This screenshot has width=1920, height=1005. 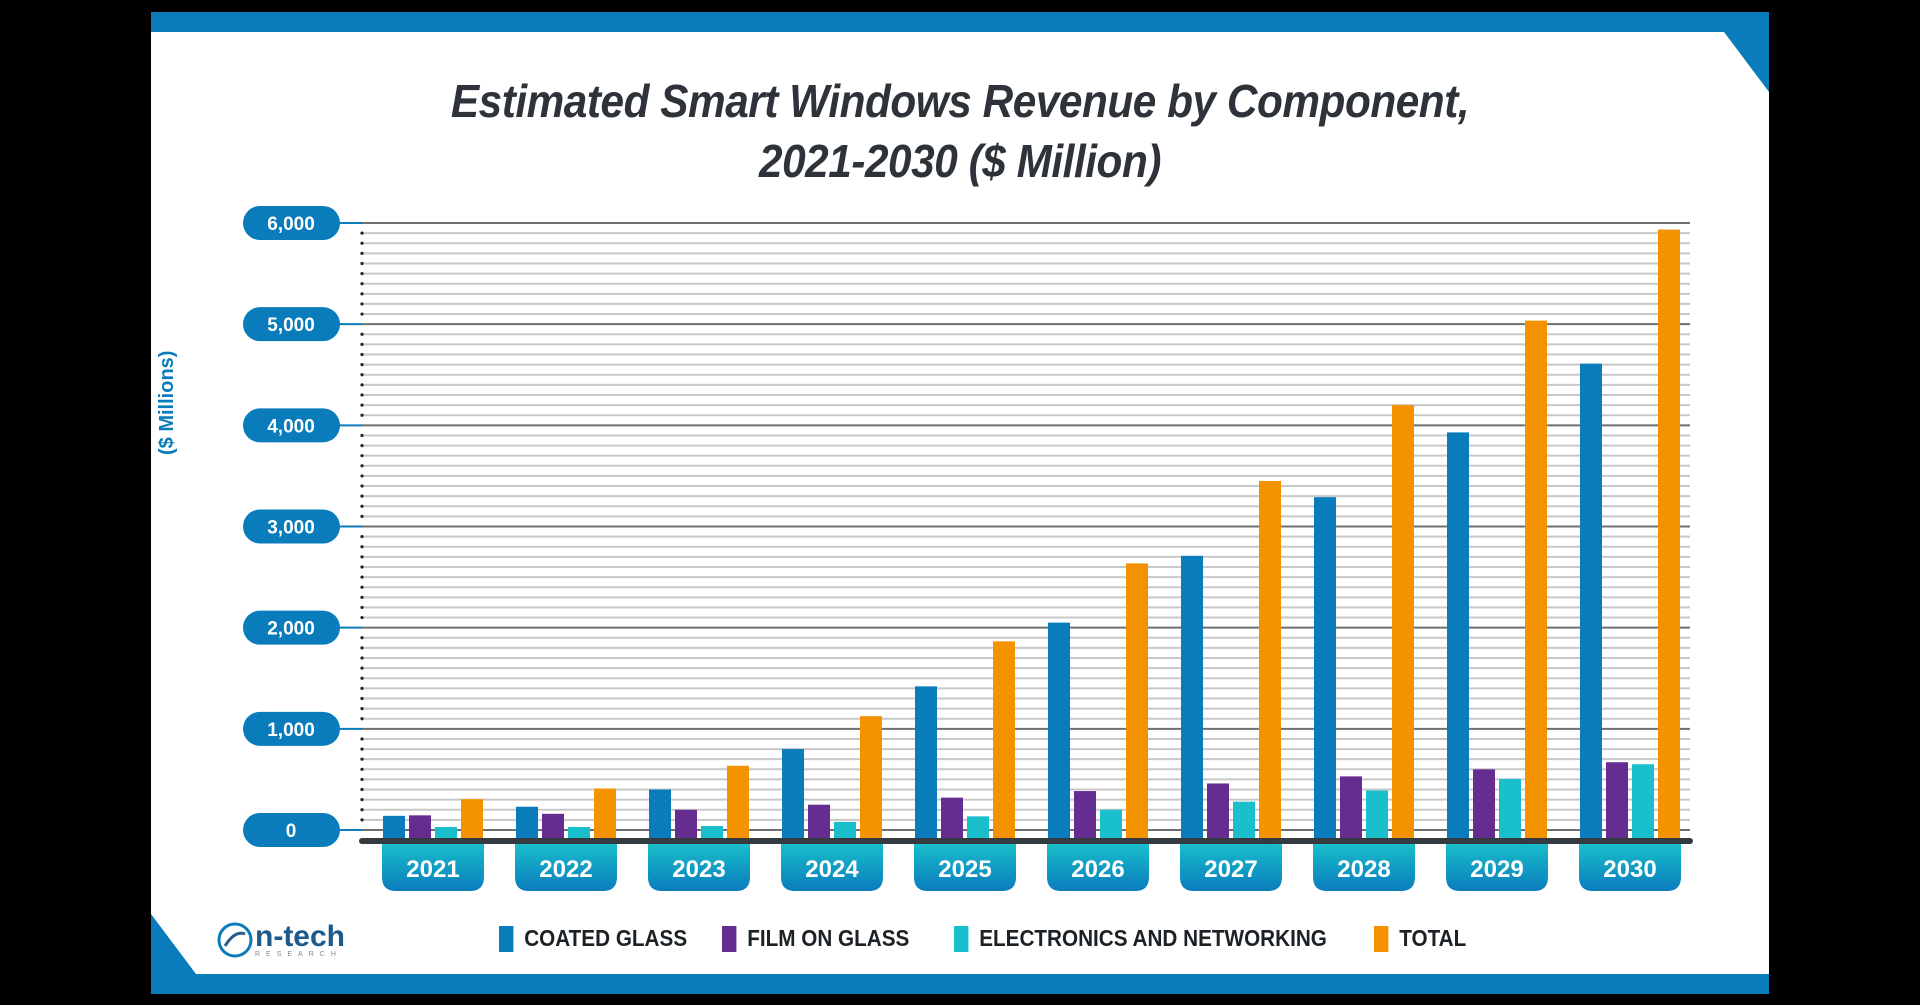 What do you see at coordinates (960, 22) in the screenshot?
I see `top-band` at bounding box center [960, 22].